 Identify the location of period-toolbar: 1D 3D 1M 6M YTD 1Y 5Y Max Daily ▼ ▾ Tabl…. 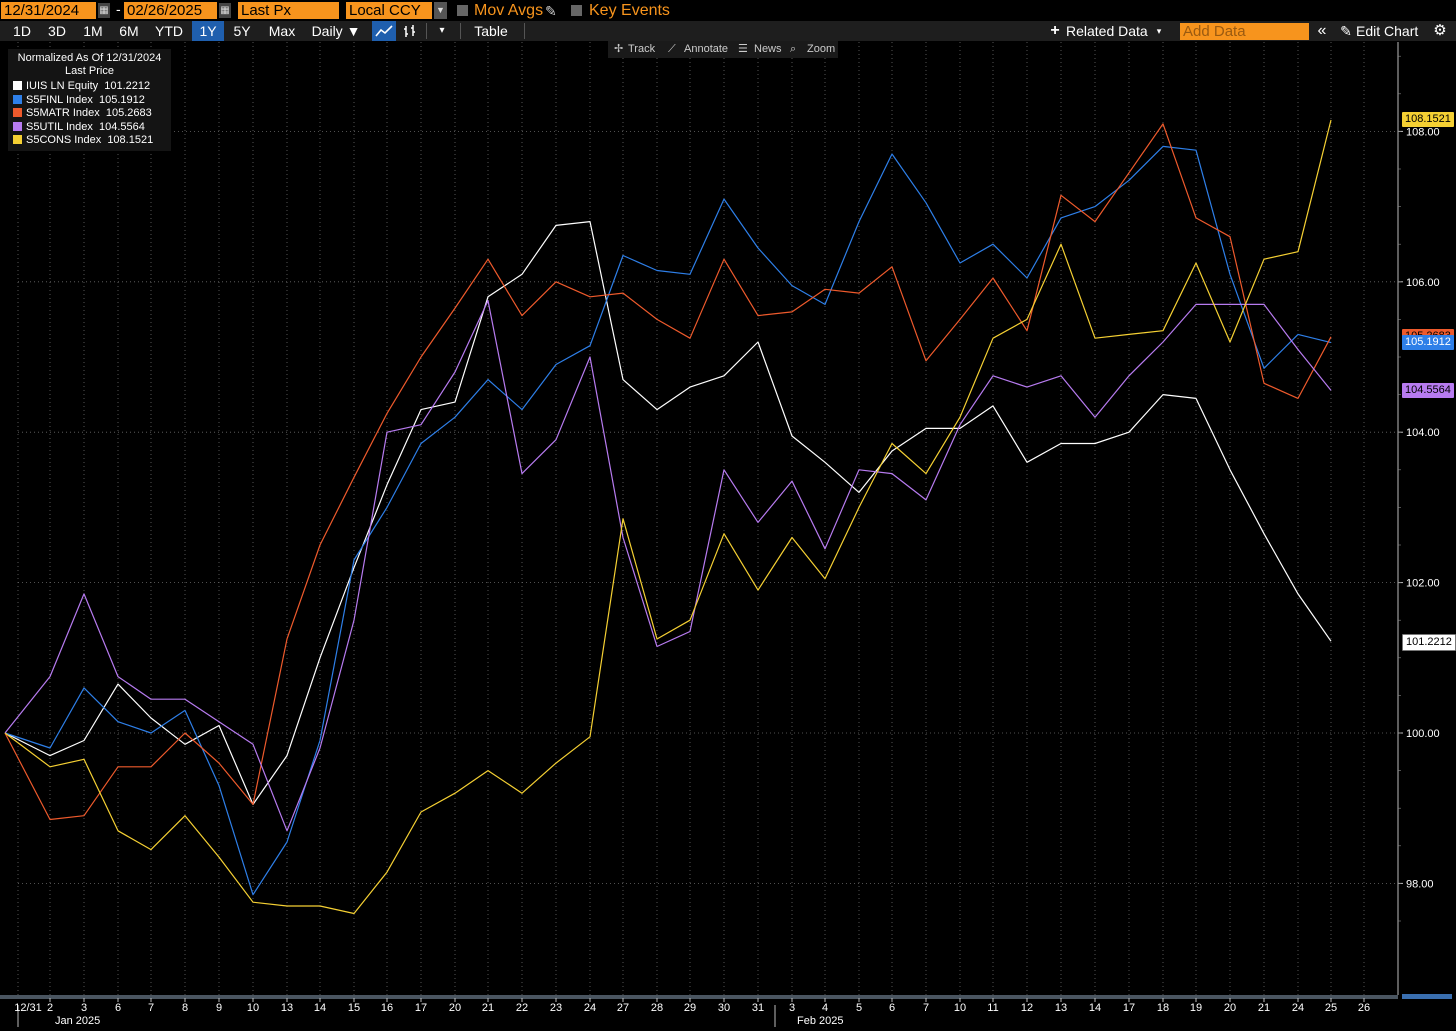
(728, 31).